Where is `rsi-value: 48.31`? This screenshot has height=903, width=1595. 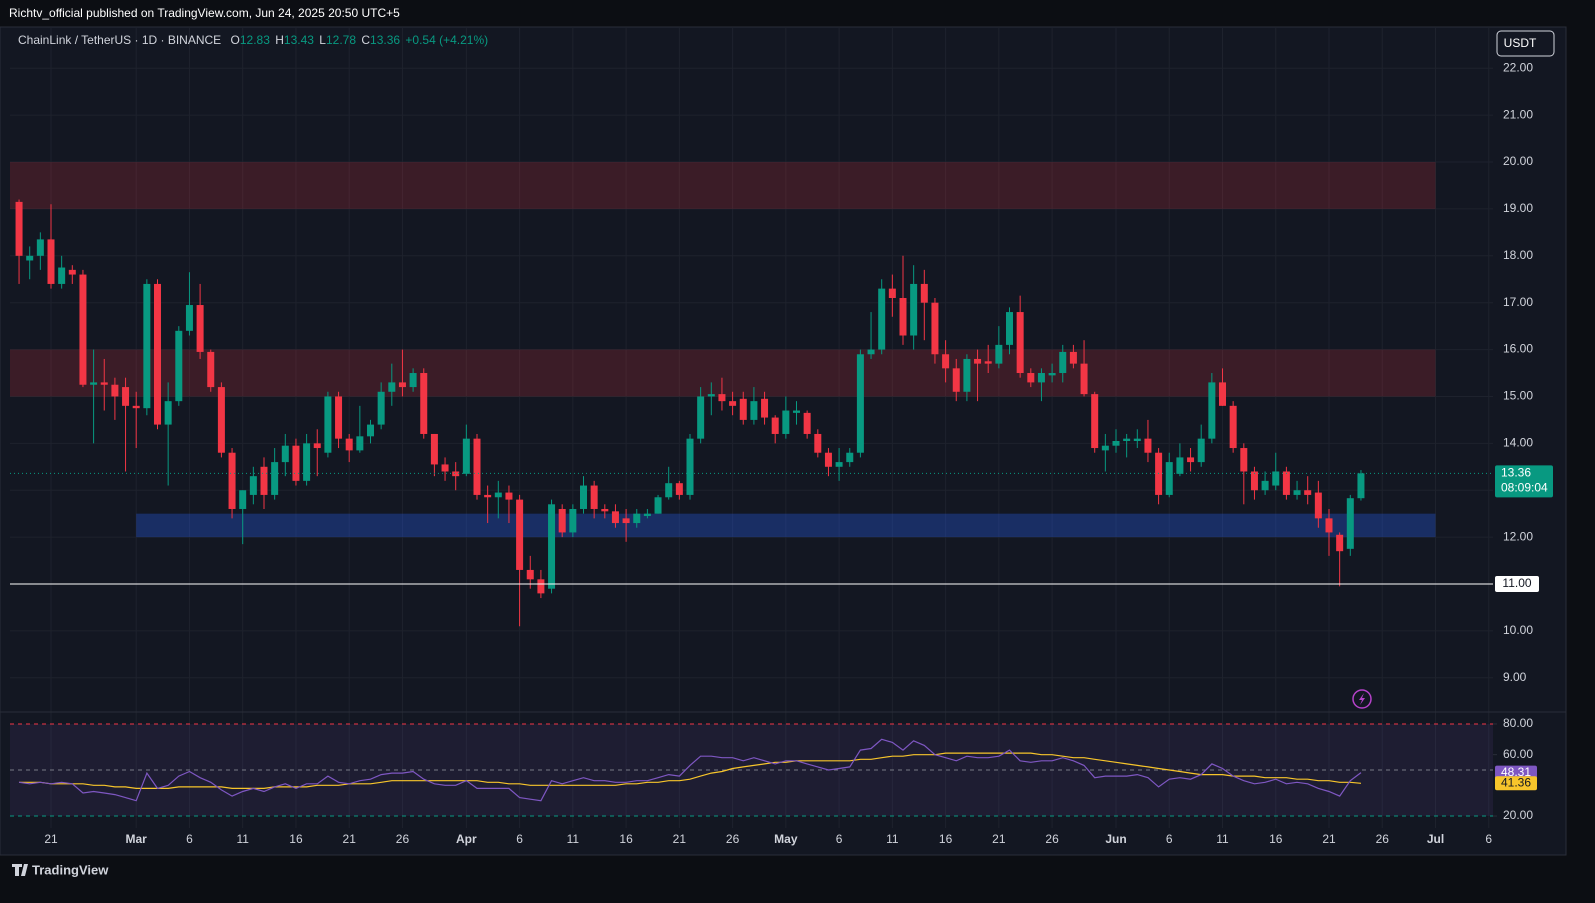 rsi-value: 48.31 is located at coordinates (1516, 772).